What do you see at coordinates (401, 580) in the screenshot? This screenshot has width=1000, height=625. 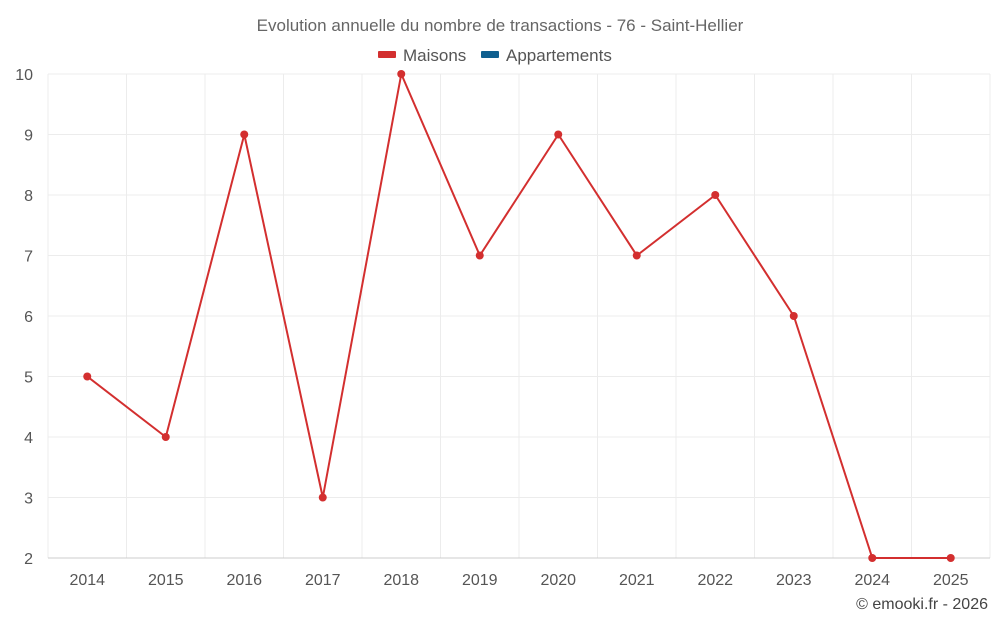 I see `x-tick-label: 2018` at bounding box center [401, 580].